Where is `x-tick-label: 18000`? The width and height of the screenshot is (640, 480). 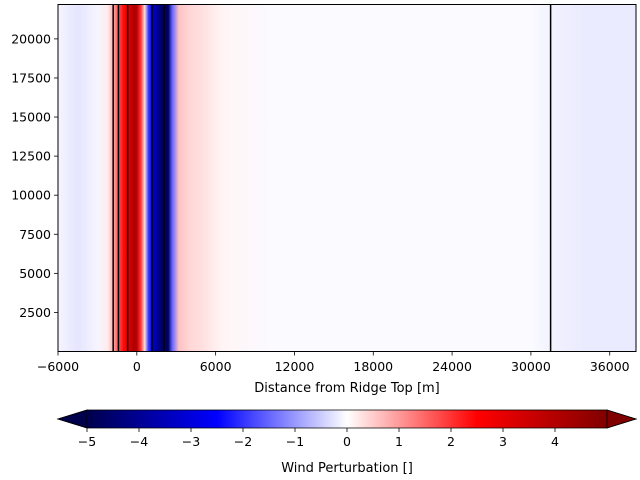
x-tick-label: 18000 is located at coordinates (373, 366).